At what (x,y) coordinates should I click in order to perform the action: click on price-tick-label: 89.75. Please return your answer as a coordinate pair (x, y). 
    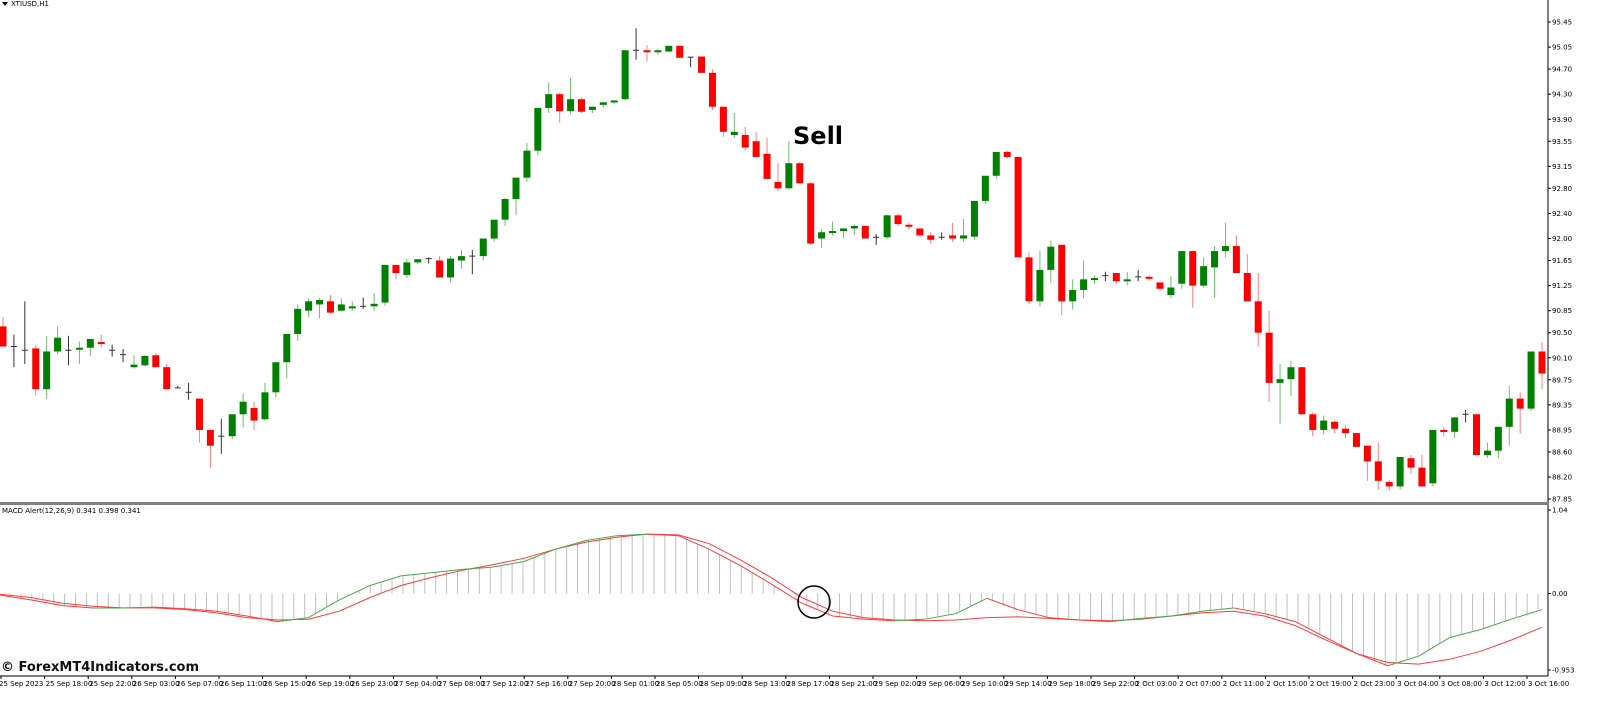
    Looking at the image, I should click on (1562, 380).